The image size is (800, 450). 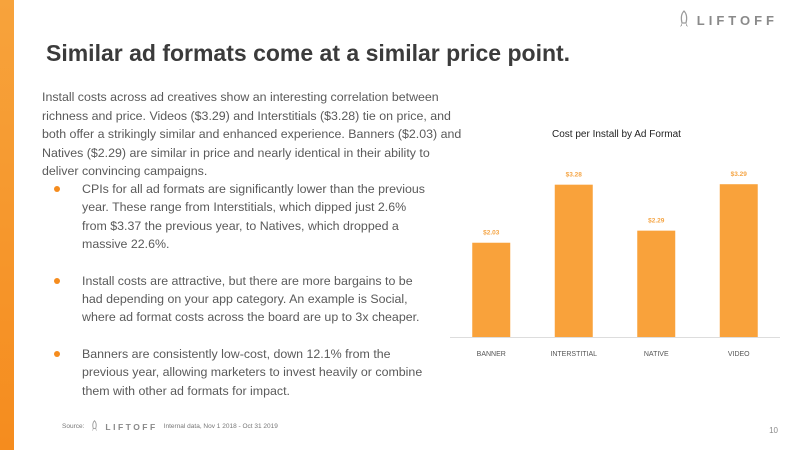 What do you see at coordinates (491, 289) in the screenshot?
I see `bar-banner` at bounding box center [491, 289].